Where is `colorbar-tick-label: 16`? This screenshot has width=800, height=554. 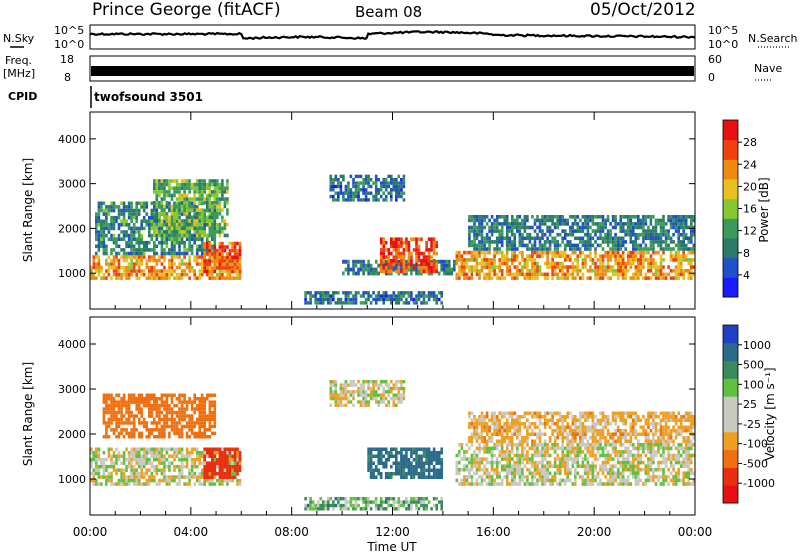 colorbar-tick-label: 16 is located at coordinates (750, 209).